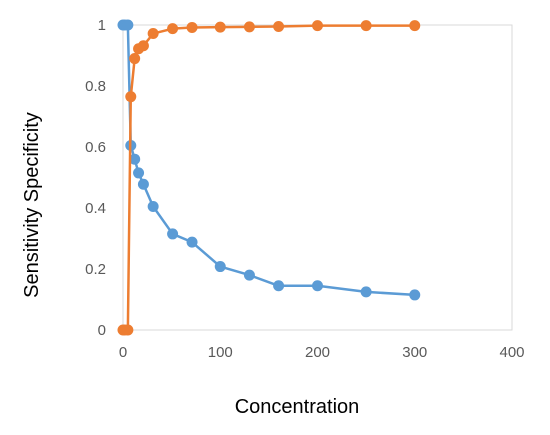 The width and height of the screenshot is (550, 435). I want to click on y-tick-label: 0, so click(102, 330).